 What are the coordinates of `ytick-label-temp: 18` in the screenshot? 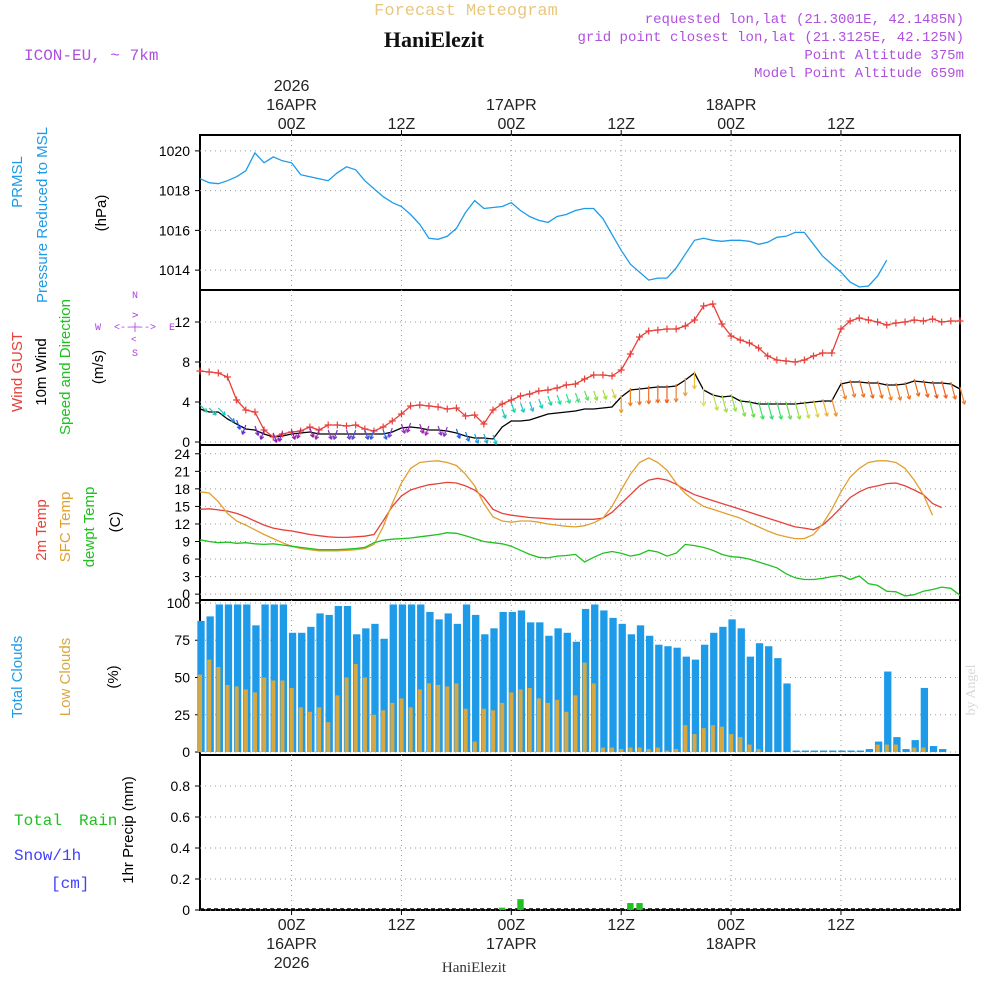 It's located at (182, 489).